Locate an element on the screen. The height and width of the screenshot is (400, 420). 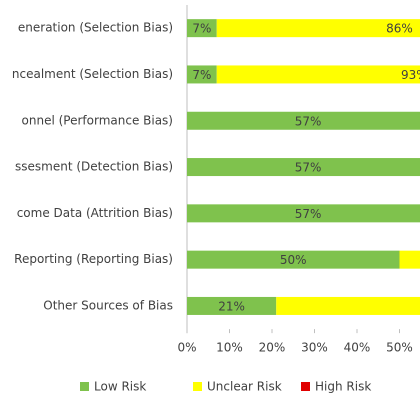
x-tick-label: 0% is located at coordinates (186, 348).